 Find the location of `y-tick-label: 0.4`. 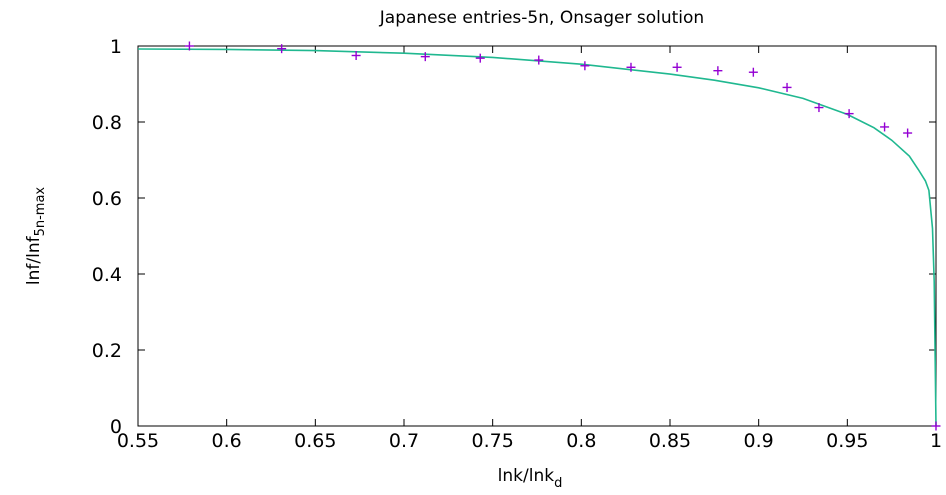

y-tick-label: 0.4 is located at coordinates (107, 275).